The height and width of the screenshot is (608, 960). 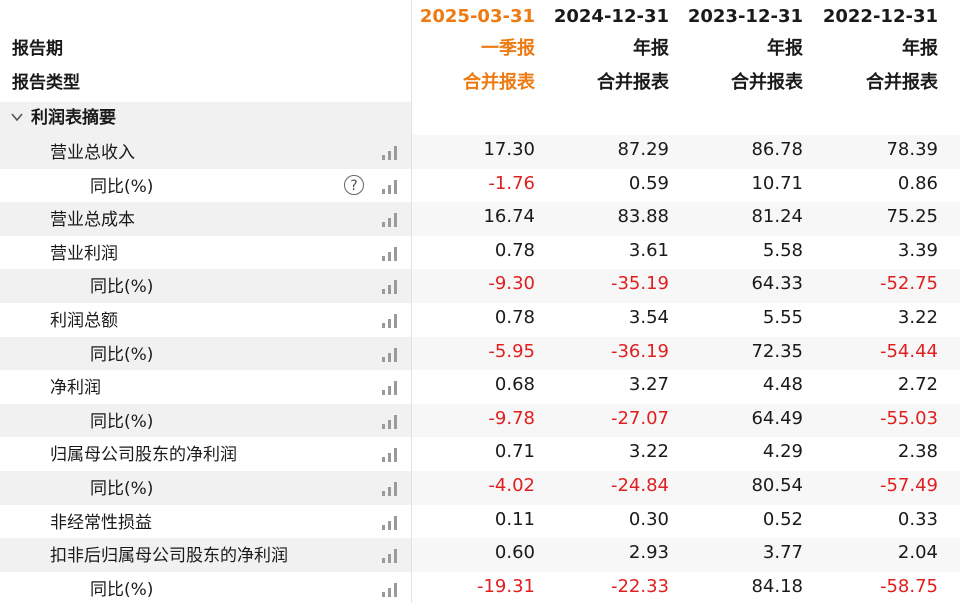 I want to click on row-label: 营业总成本, so click(x=92, y=220).